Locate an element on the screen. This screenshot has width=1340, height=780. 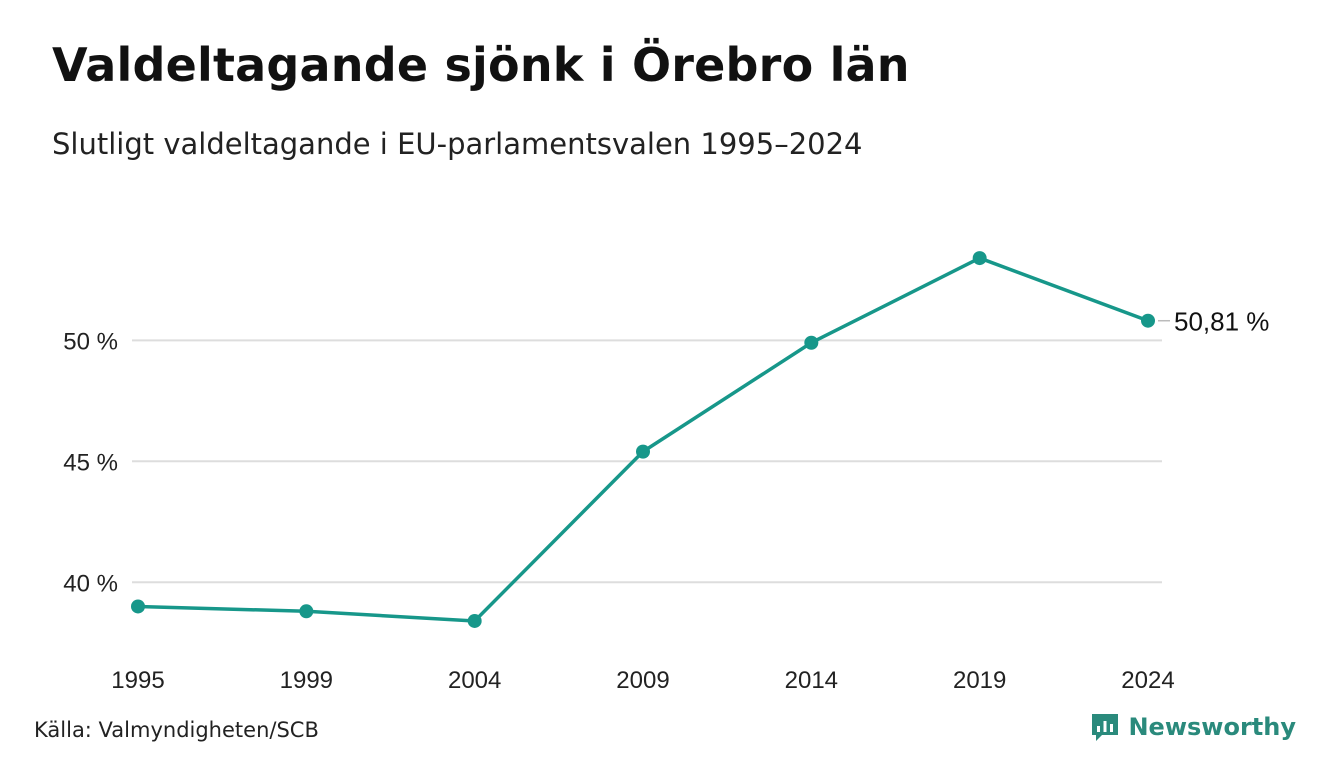
y-tick-label: 45 % is located at coordinates (90, 462).